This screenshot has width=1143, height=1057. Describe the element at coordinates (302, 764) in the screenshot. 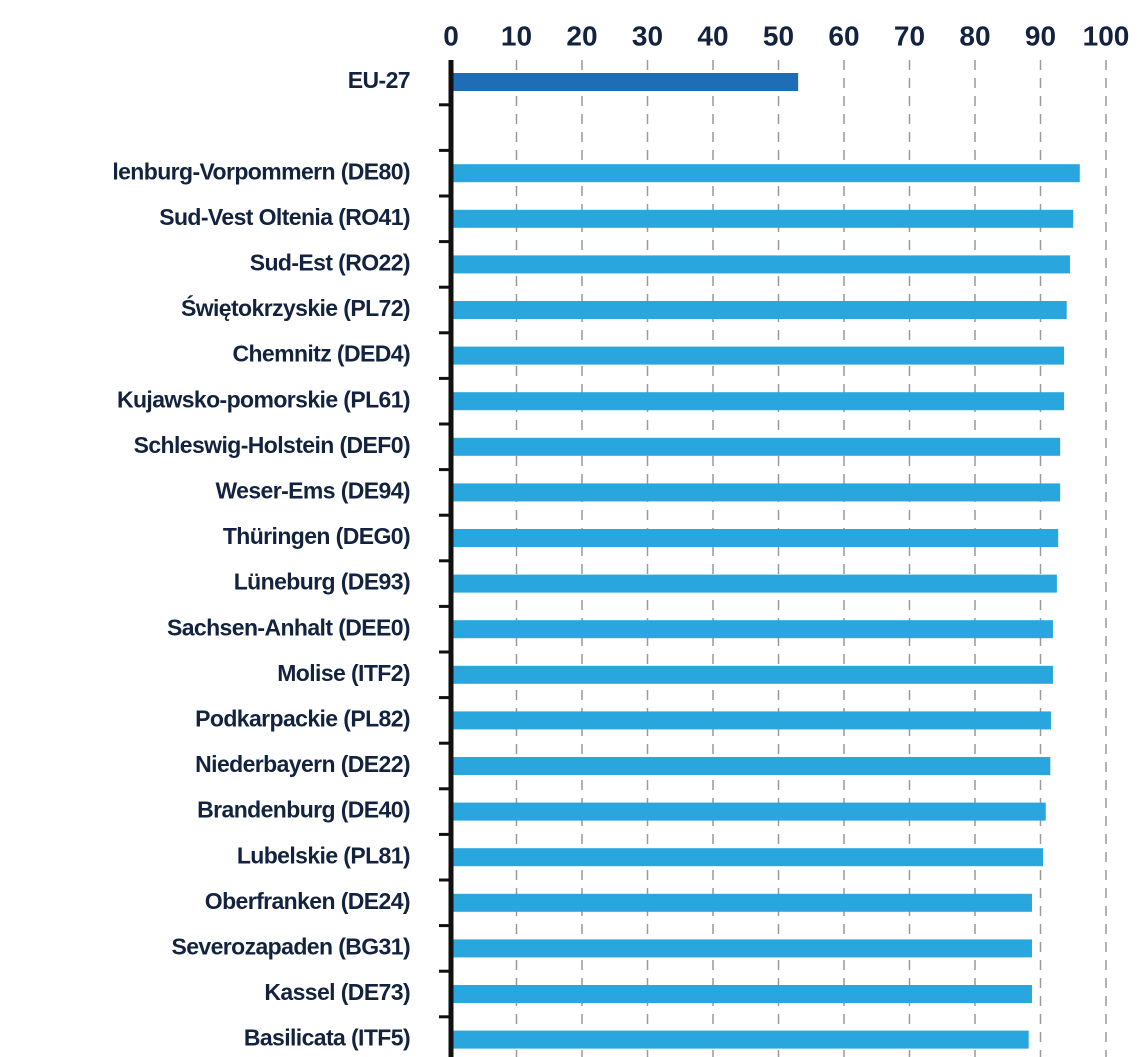

I see `y-tick-label: Niederbayern (DE22)` at that location.